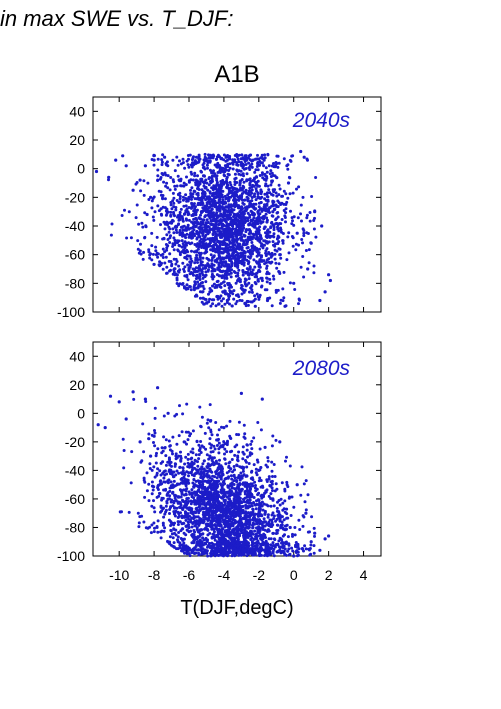 The height and width of the screenshot is (709, 501). What do you see at coordinates (71, 312) in the screenshot?
I see `y-tick-label: -100` at bounding box center [71, 312].